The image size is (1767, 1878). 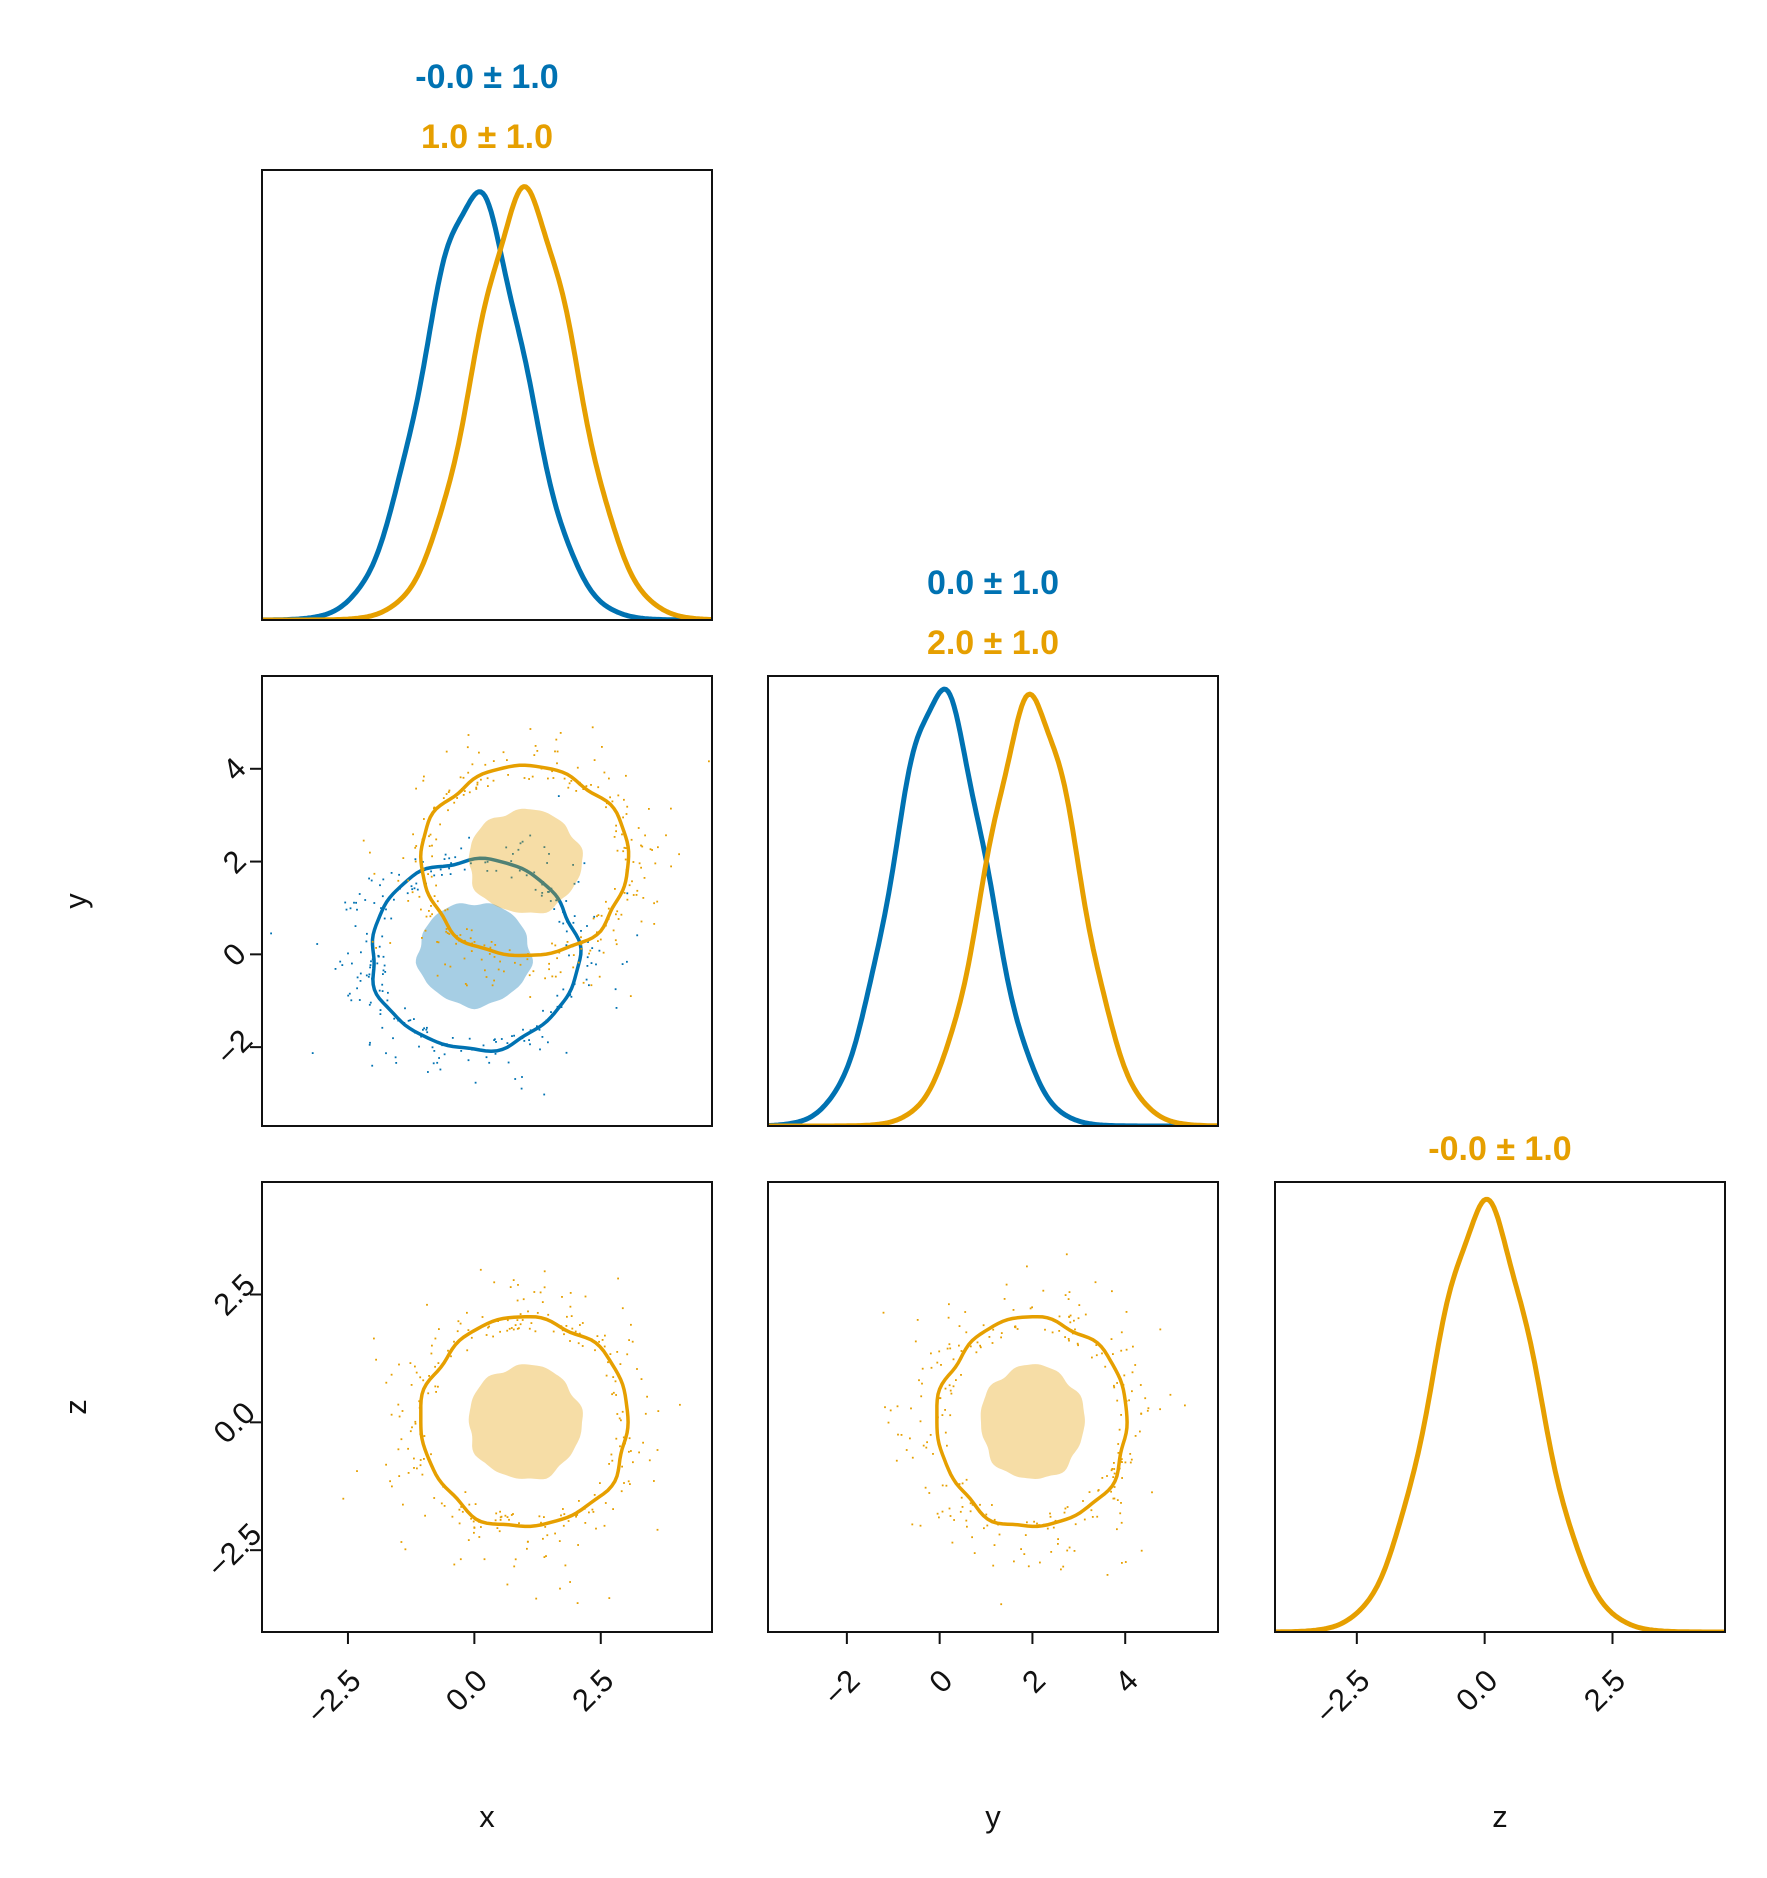 I want to click on panel-frame-z-vs-x, so click(x=487, y=1407).